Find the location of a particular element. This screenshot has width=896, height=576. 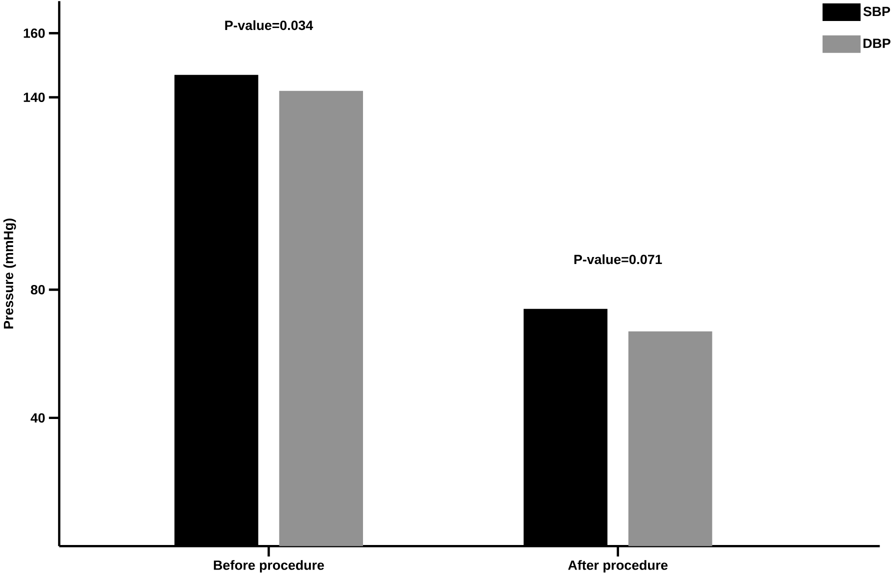

x-tick-label: Before procedure is located at coordinates (269, 566).